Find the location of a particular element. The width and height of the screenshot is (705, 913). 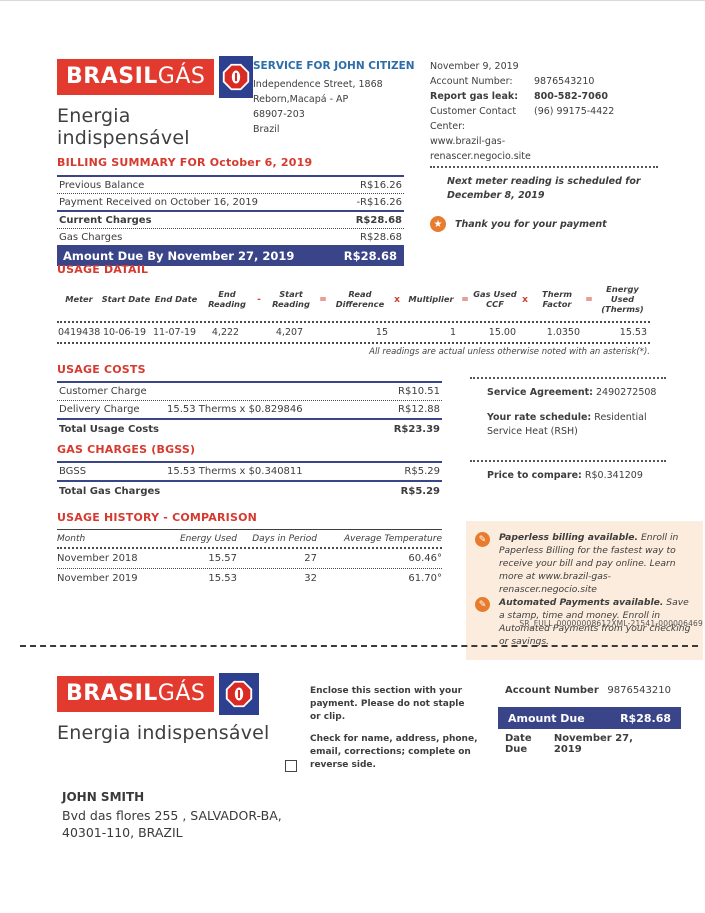

gas-leak-phone: 800-582-7060 is located at coordinates (571, 96).